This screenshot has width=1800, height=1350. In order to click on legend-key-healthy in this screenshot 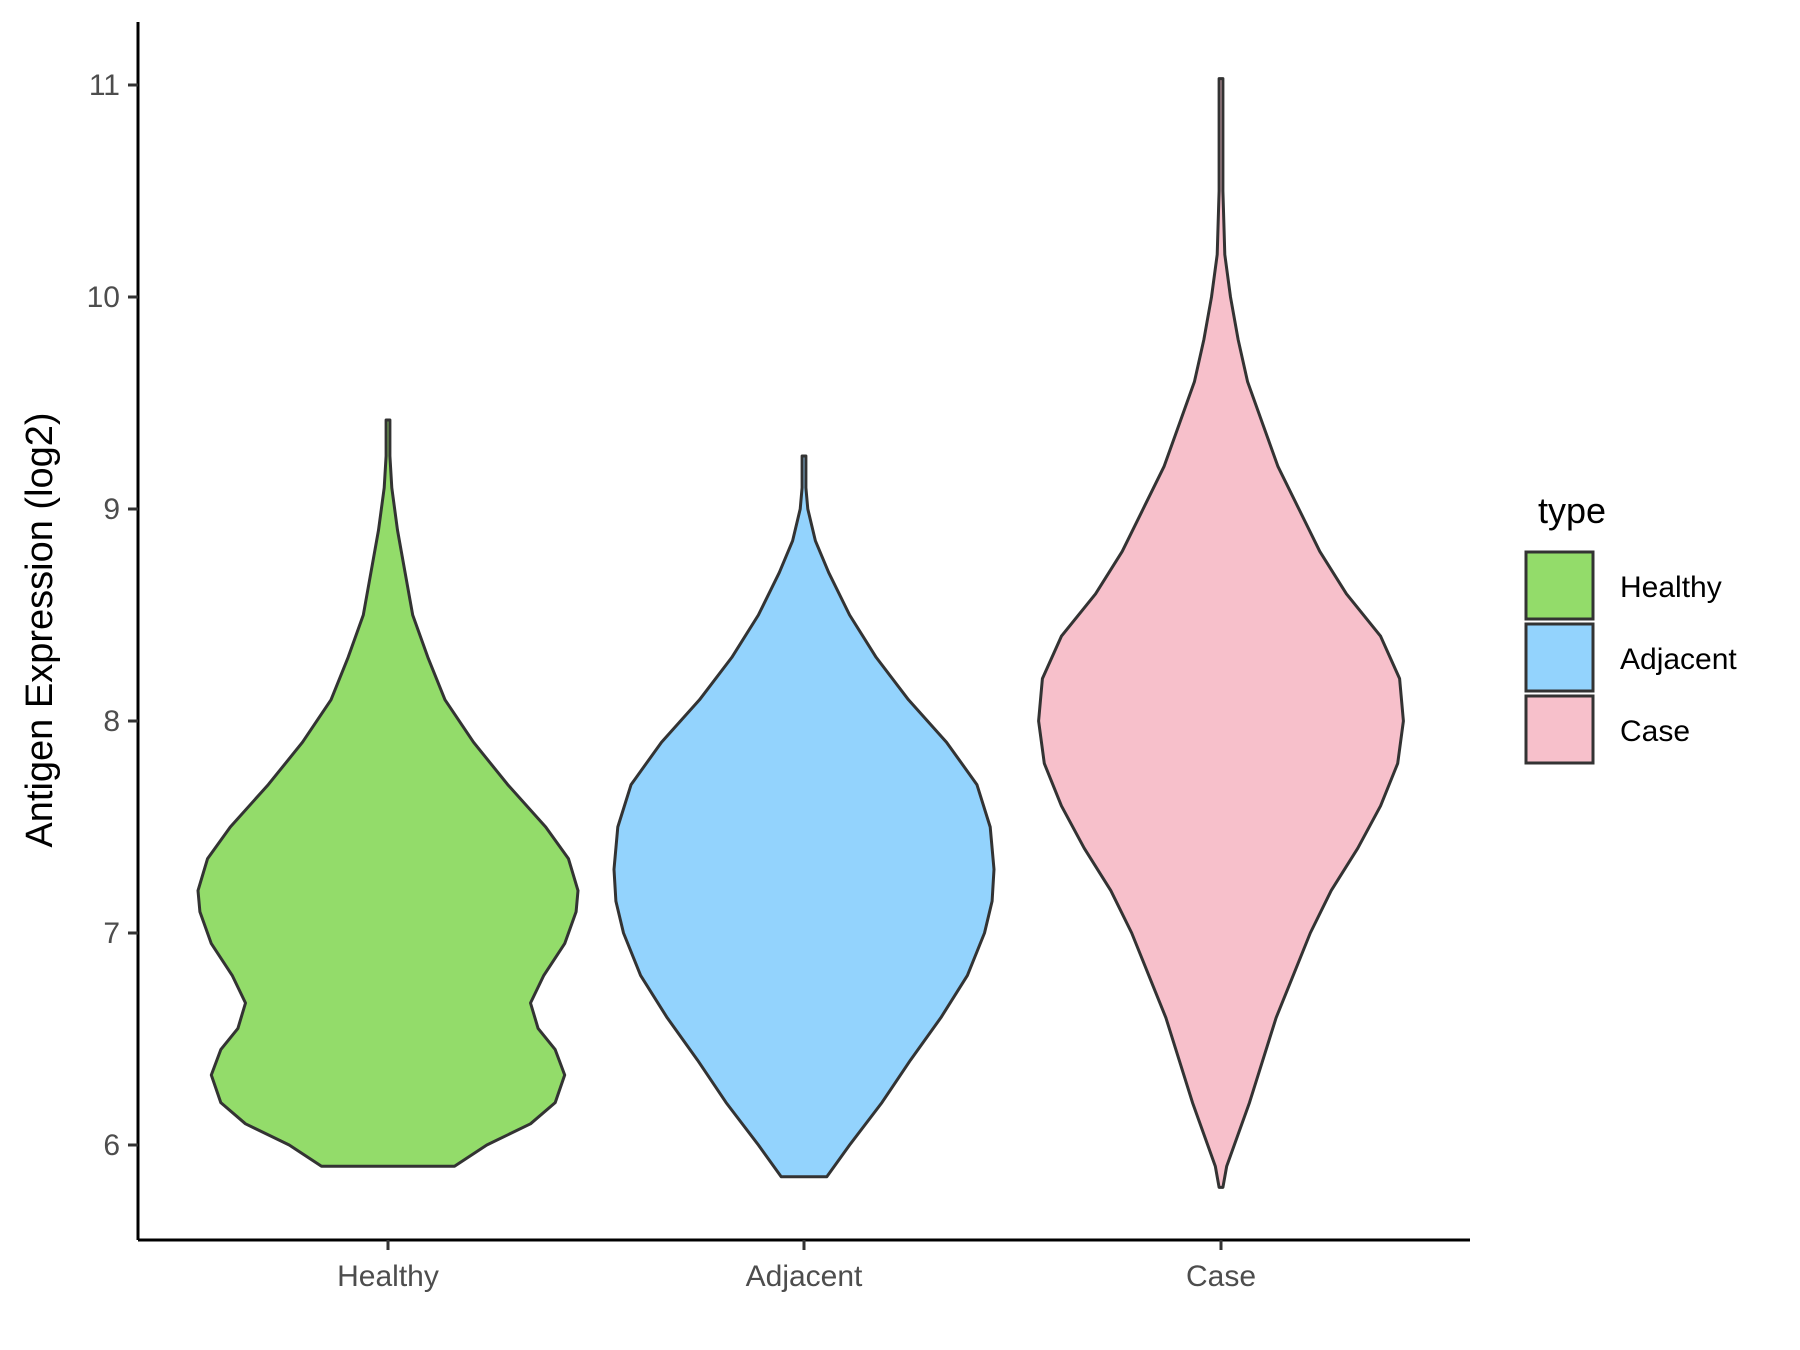, I will do `click(1559, 585)`.